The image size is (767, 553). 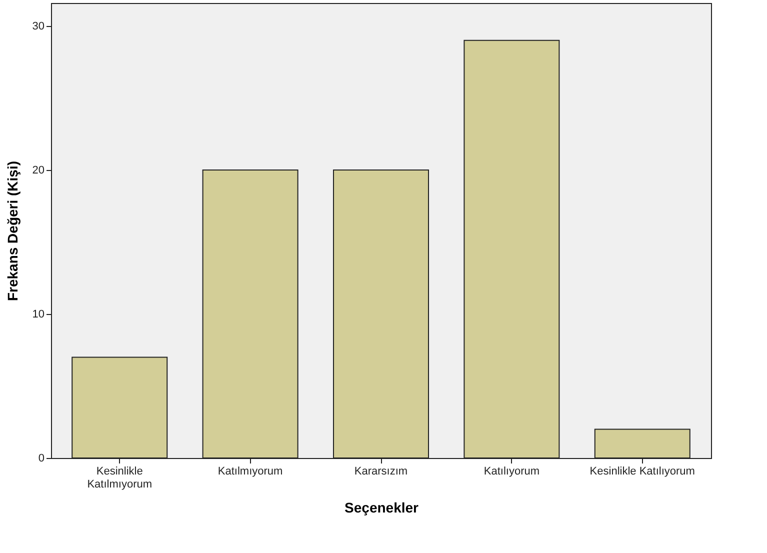 I want to click on x-tick-label: Kesinlikle Katılıyorum, so click(x=642, y=472).